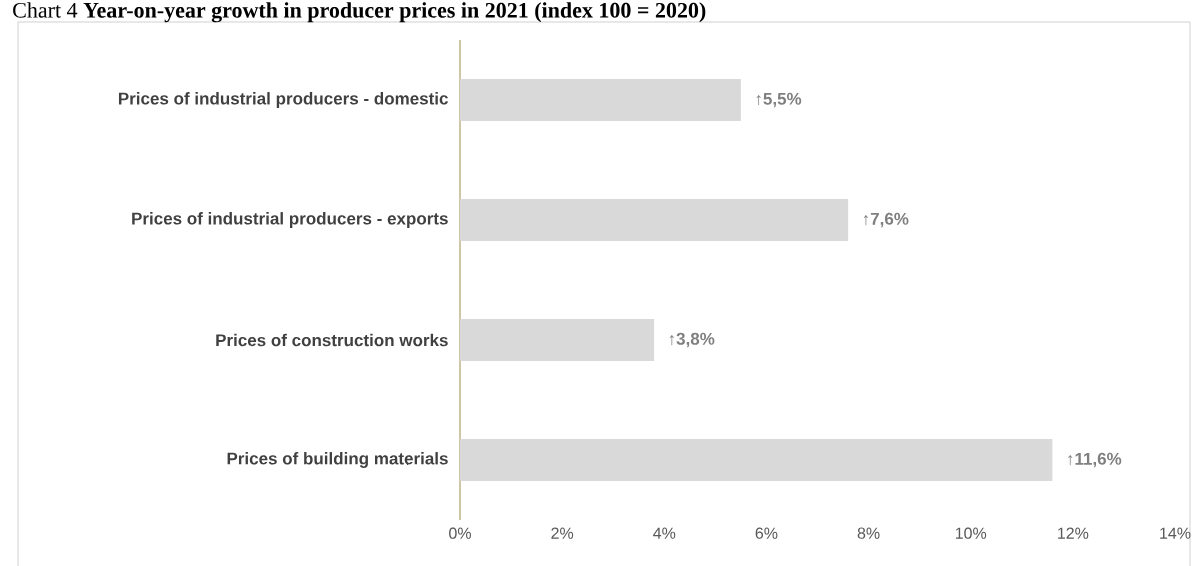  I want to click on x-tick-label: 4%, so click(664, 533).